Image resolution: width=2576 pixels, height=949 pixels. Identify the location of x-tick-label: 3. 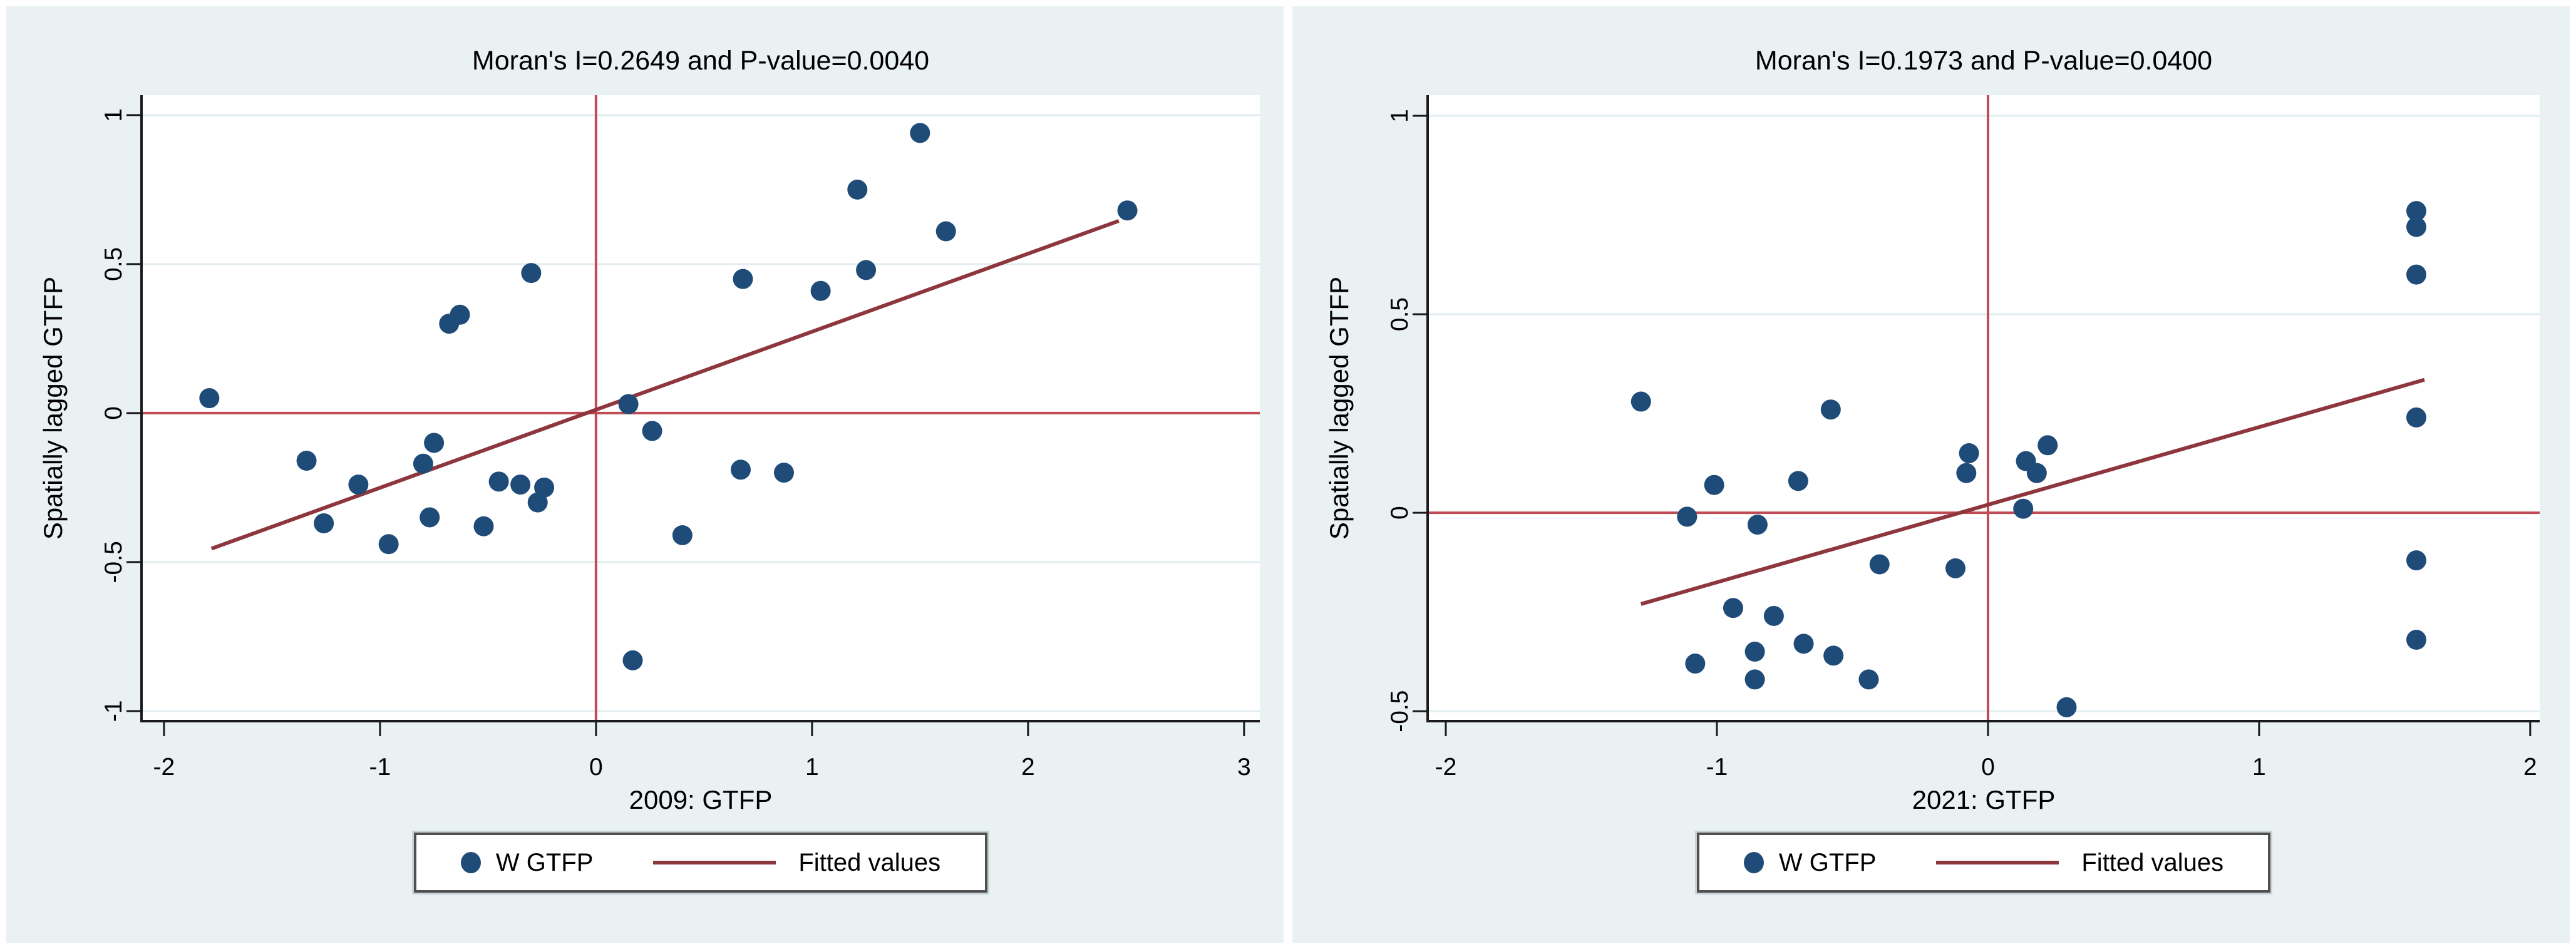
(1244, 768).